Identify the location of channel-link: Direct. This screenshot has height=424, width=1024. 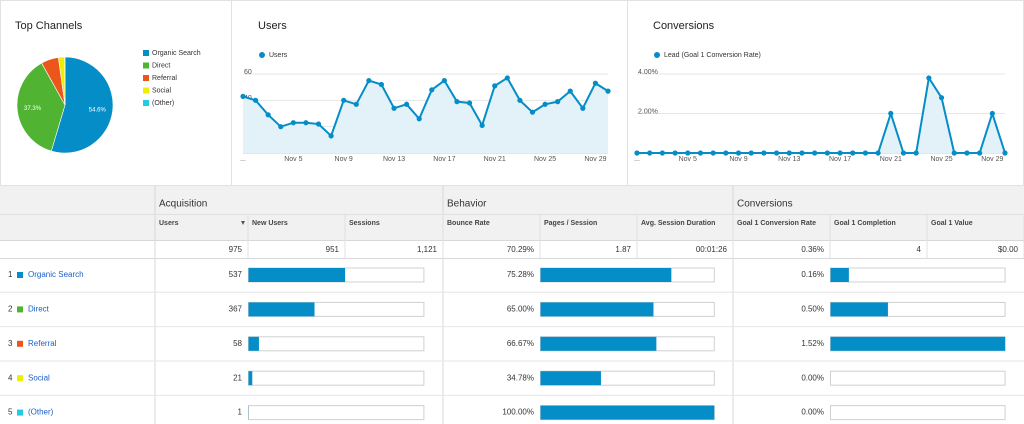
(39, 309).